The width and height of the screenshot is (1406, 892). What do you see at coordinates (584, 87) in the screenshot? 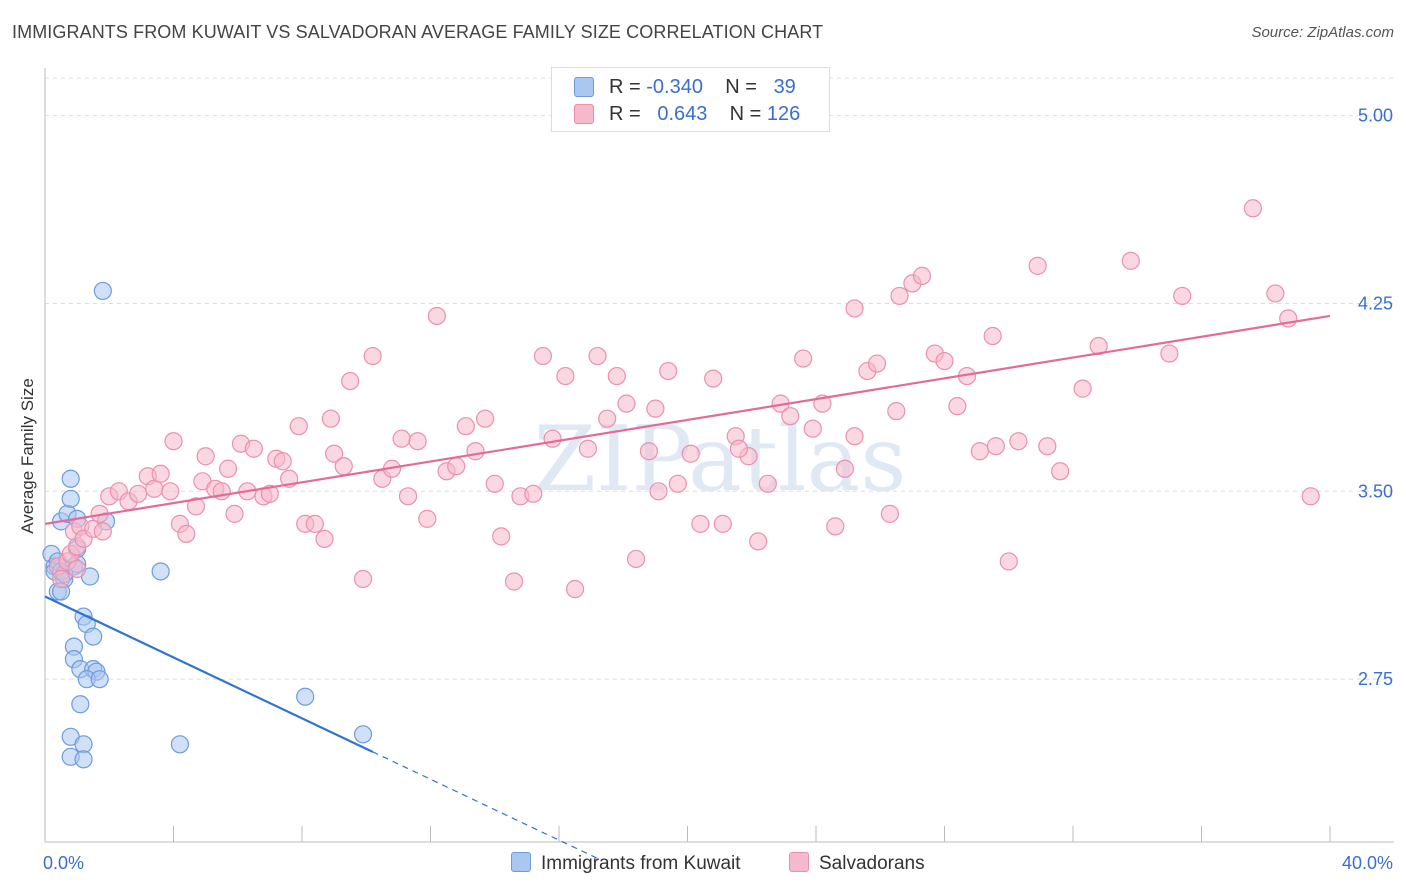
I see `legend-swatch-kuwait` at bounding box center [584, 87].